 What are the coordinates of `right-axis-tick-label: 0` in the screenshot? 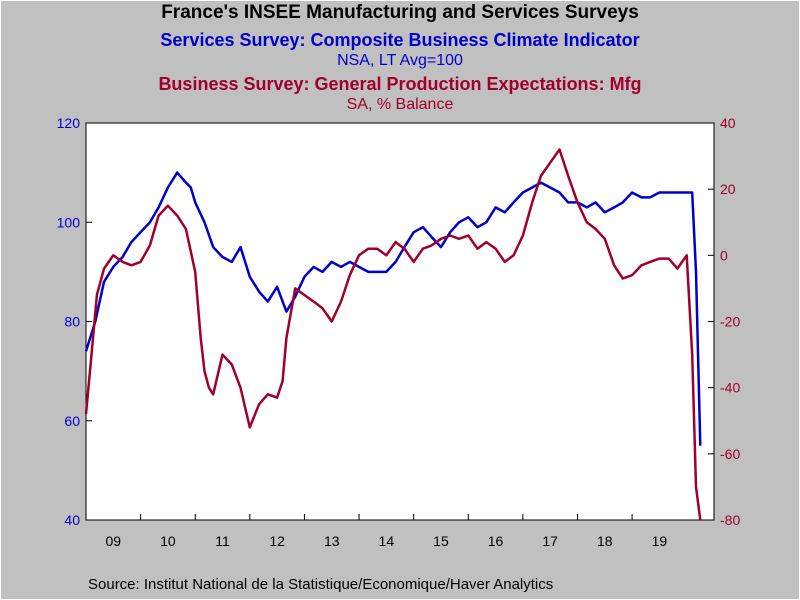 It's located at (724, 255).